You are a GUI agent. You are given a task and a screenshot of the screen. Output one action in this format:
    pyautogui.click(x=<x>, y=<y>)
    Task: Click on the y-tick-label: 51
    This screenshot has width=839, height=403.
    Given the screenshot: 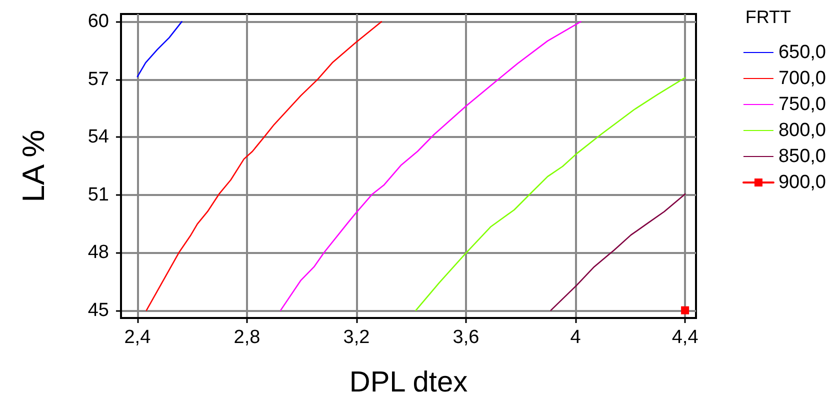 What is the action you would take?
    pyautogui.click(x=98, y=195)
    